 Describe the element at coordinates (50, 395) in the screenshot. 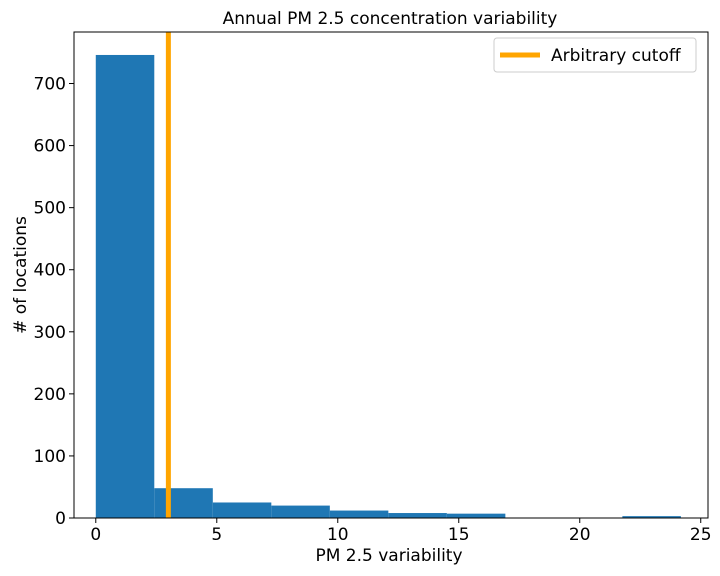

I see `y-tick-label: 200` at that location.